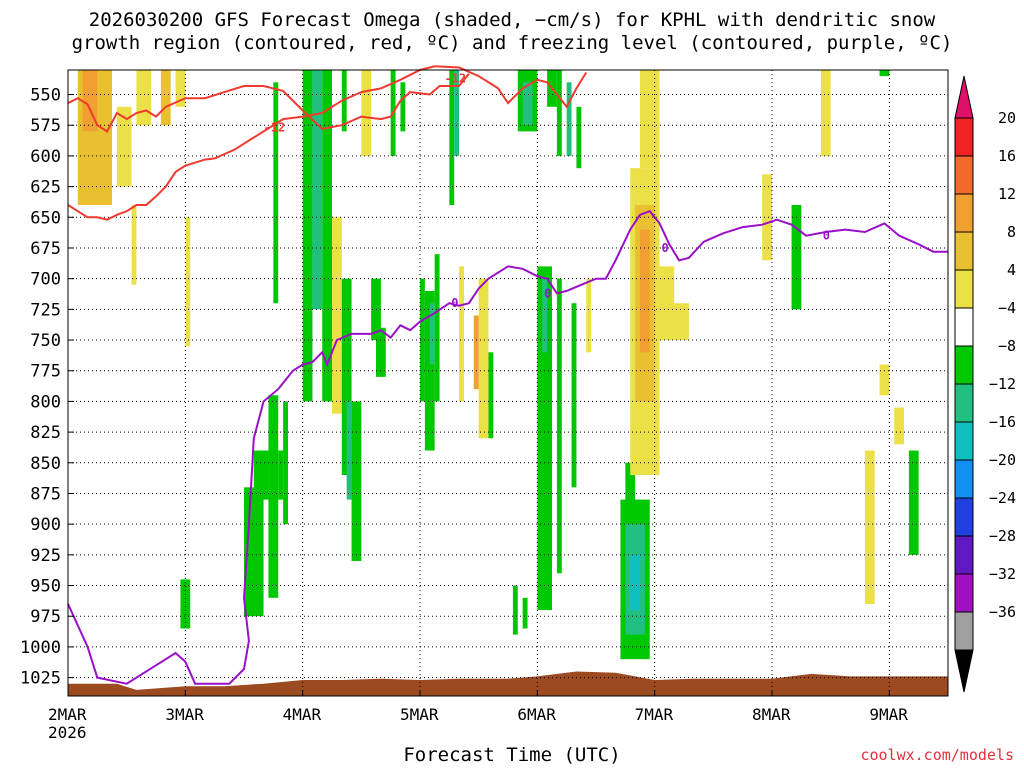 The height and width of the screenshot is (768, 1024). What do you see at coordinates (45, 188) in the screenshot?
I see `y-tick-label-625: 625` at bounding box center [45, 188].